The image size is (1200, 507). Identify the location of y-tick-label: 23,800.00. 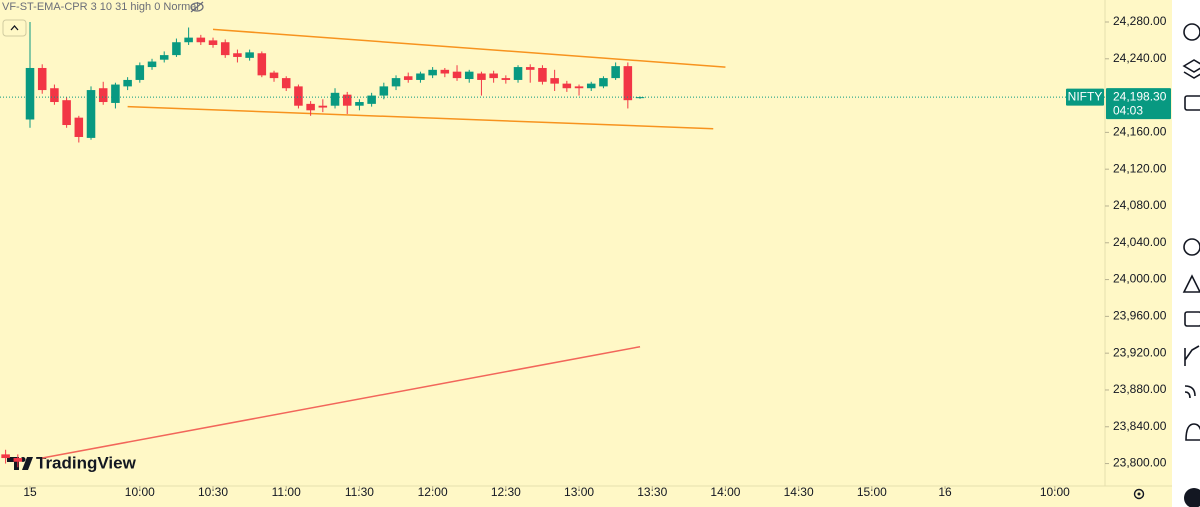
(1140, 463).